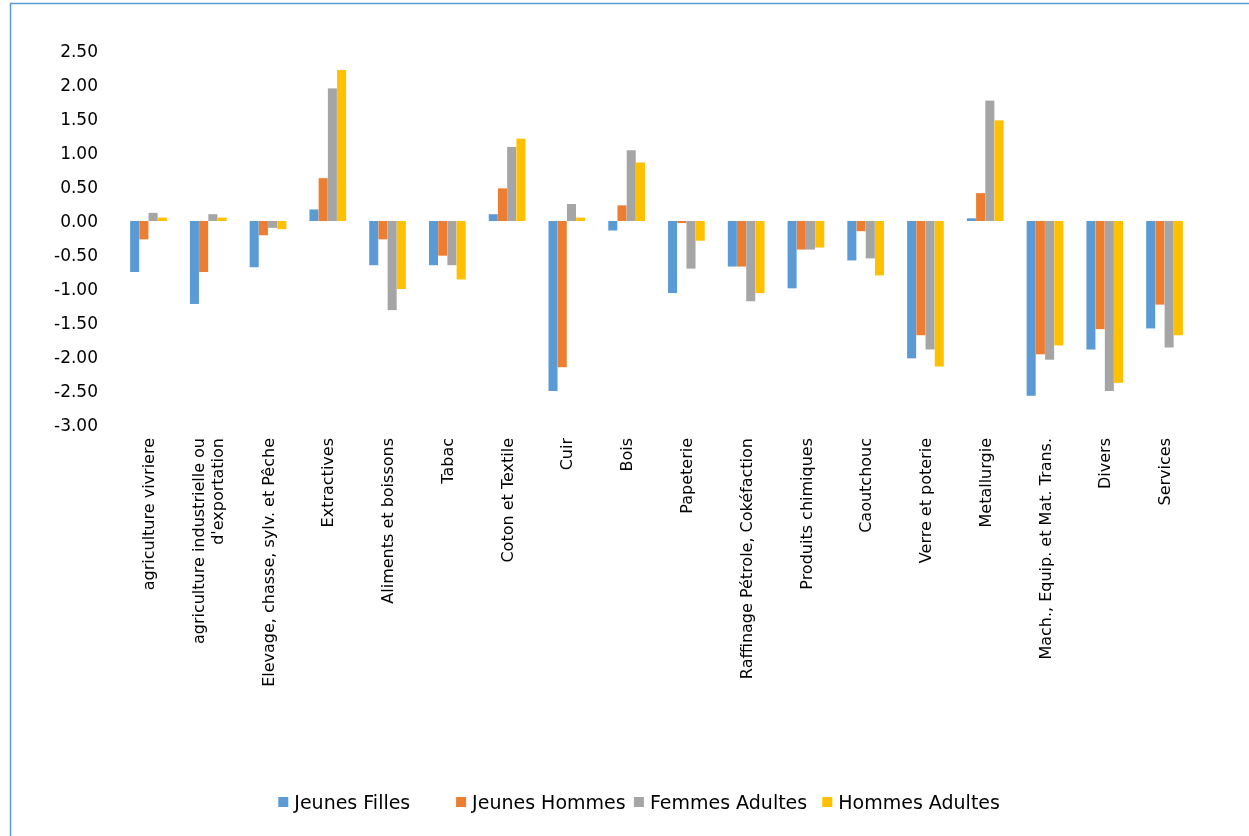  What do you see at coordinates (728, 801) in the screenshot?
I see `legend-label: Femmes Adultes` at bounding box center [728, 801].